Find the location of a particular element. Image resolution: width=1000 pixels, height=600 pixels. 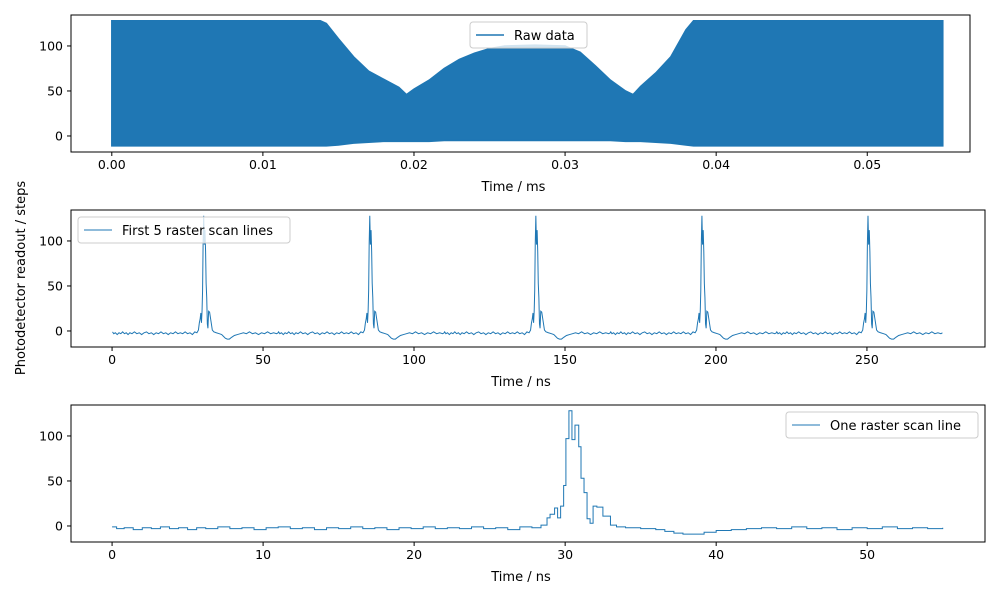

legend: First 5 raster scan lines is located at coordinates (184, 230).